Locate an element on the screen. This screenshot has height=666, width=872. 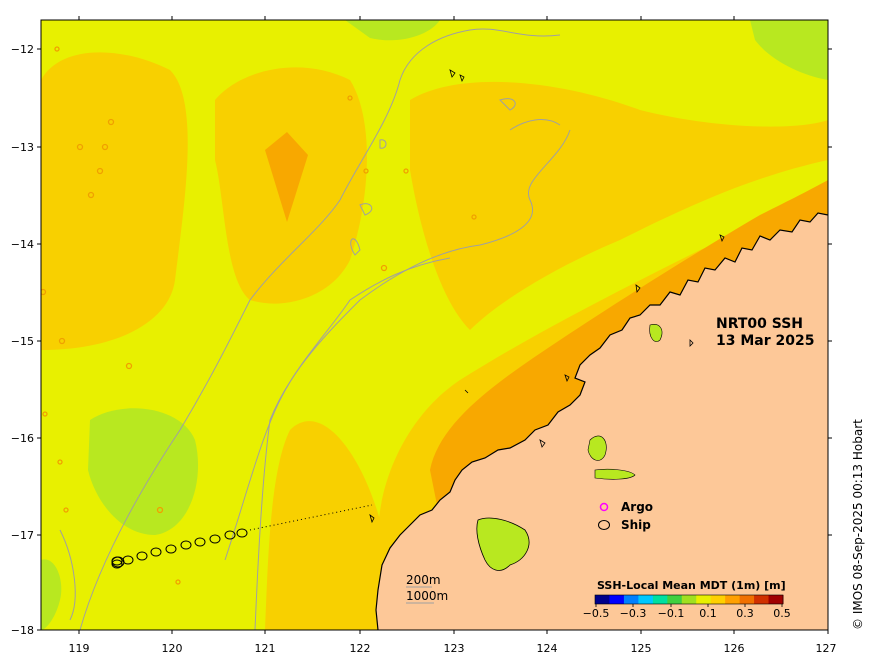
inlet-collier is located at coordinates (615, 474).